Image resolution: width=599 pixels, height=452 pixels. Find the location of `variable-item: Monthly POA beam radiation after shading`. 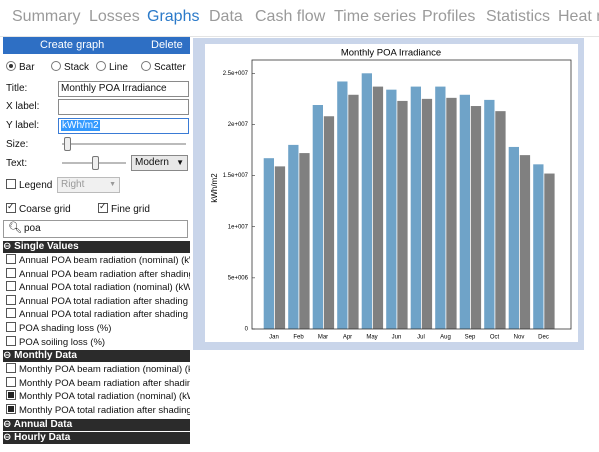

variable-item: Monthly POA beam radiation after shading is located at coordinates (98, 383).